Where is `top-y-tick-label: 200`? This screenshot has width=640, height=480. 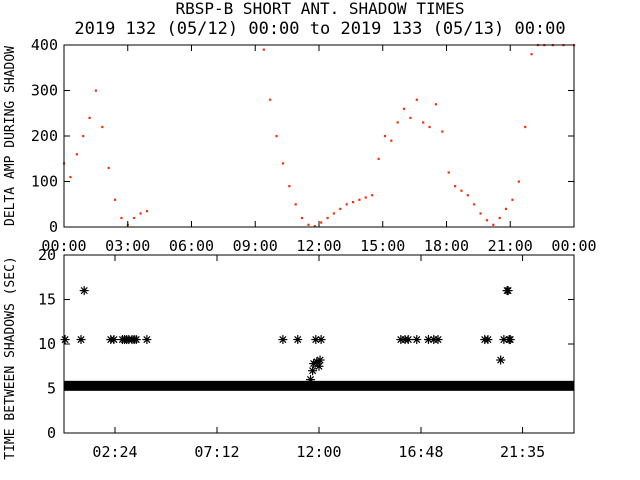 top-y-tick-label: 200 is located at coordinates (44, 136).